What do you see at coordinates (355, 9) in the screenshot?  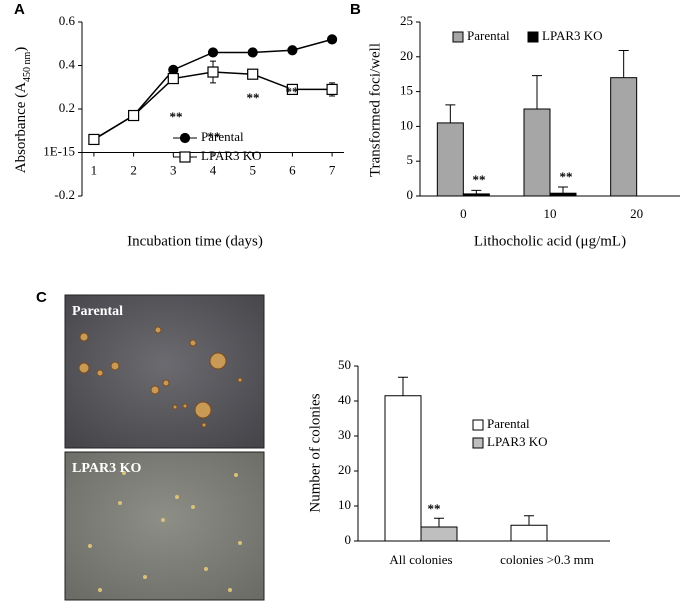 I see `panel-label: B` at bounding box center [355, 9].